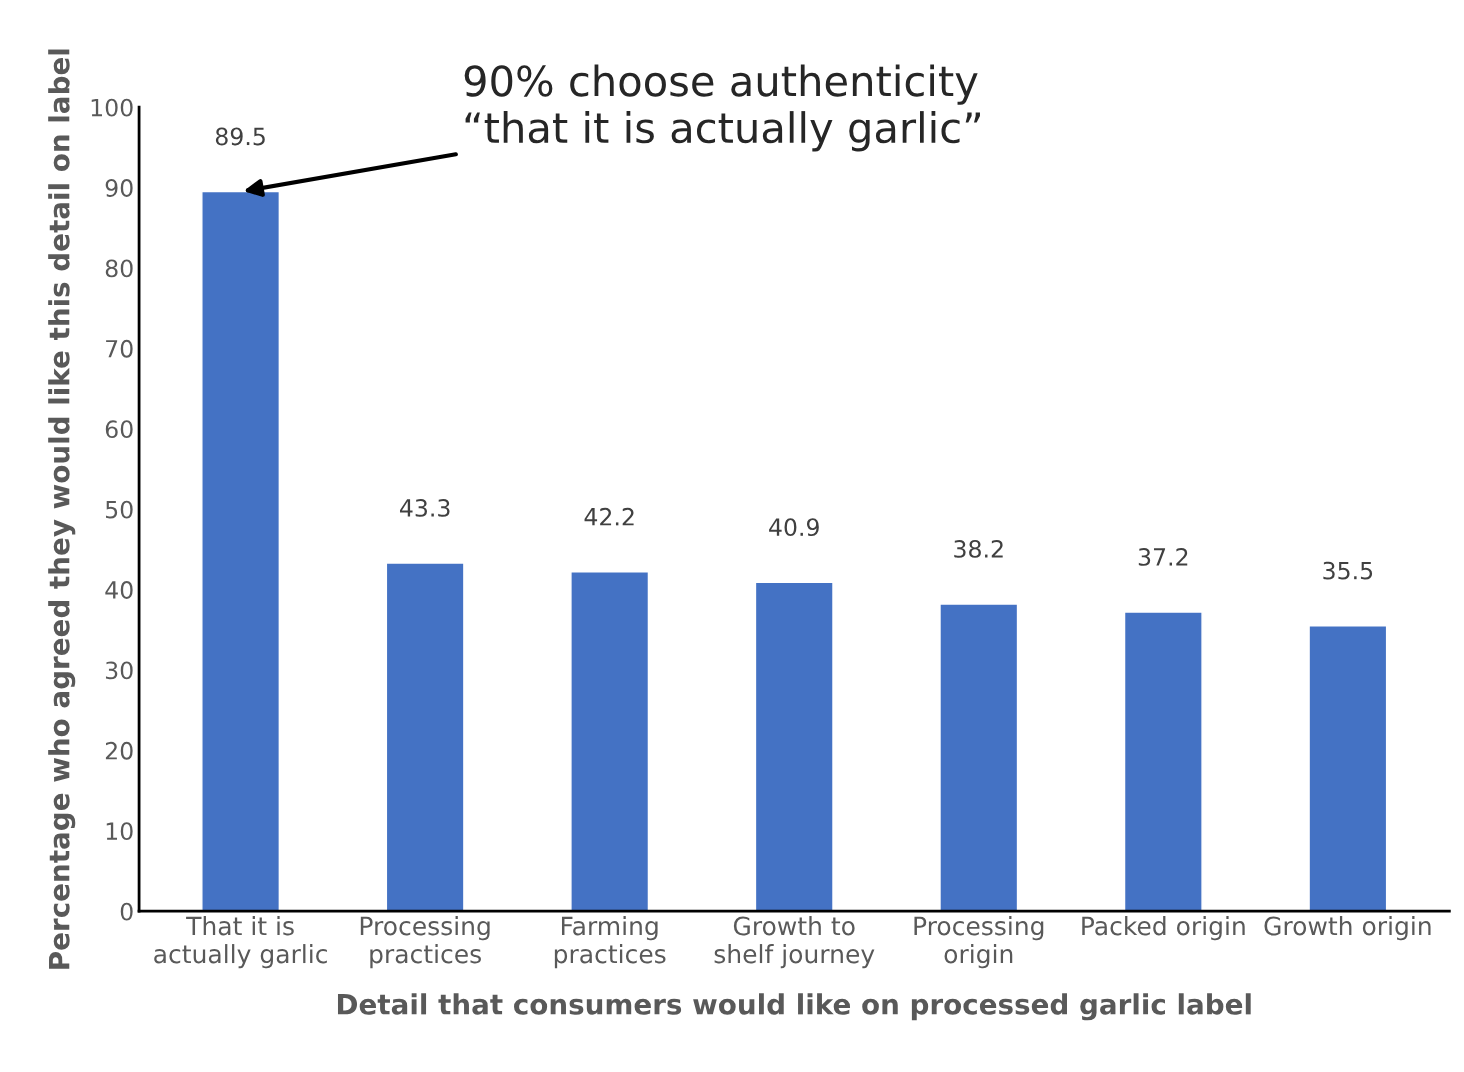 This screenshot has height=1072, width=1464. I want to click on x-tick-label: That it is actually garlic, so click(240, 942).